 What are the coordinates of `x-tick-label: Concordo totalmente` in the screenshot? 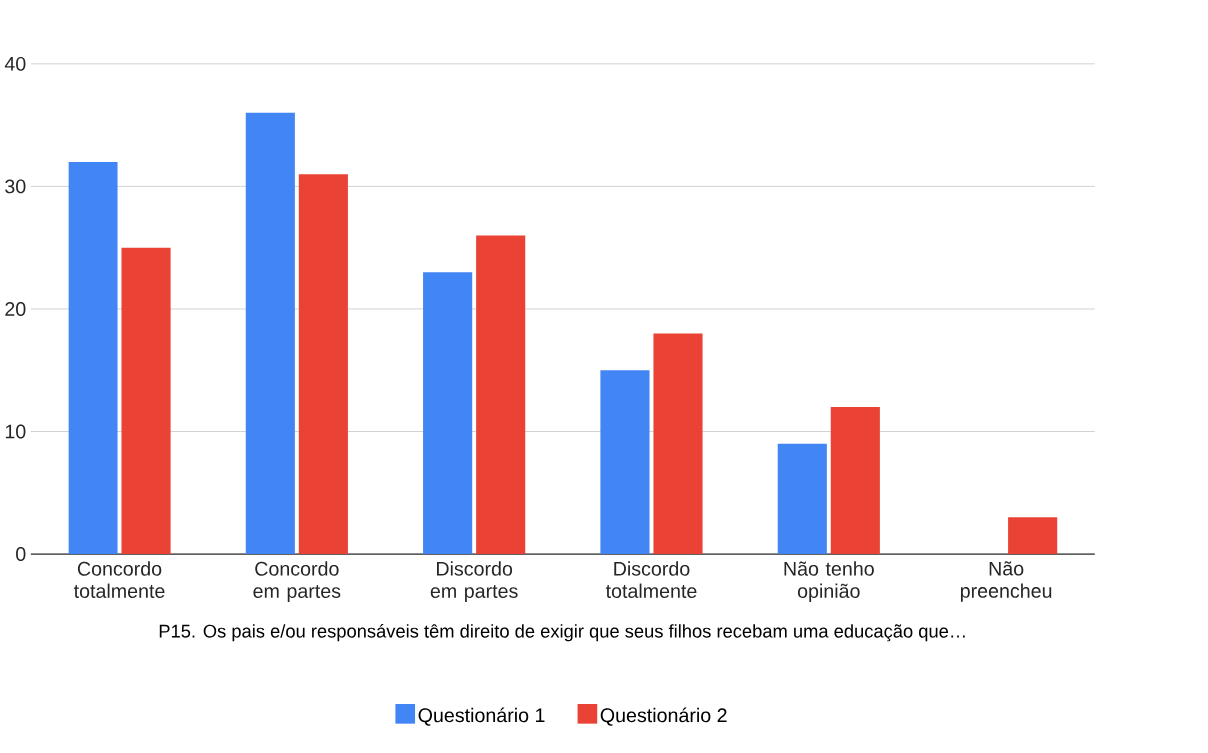 It's located at (119, 580).